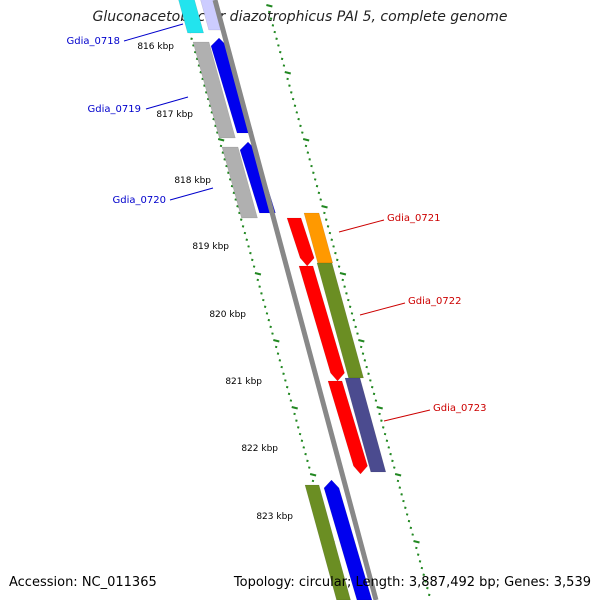  What do you see at coordinates (274, 517) in the screenshot?
I see `kbp-label: 823 kbp` at bounding box center [274, 517].